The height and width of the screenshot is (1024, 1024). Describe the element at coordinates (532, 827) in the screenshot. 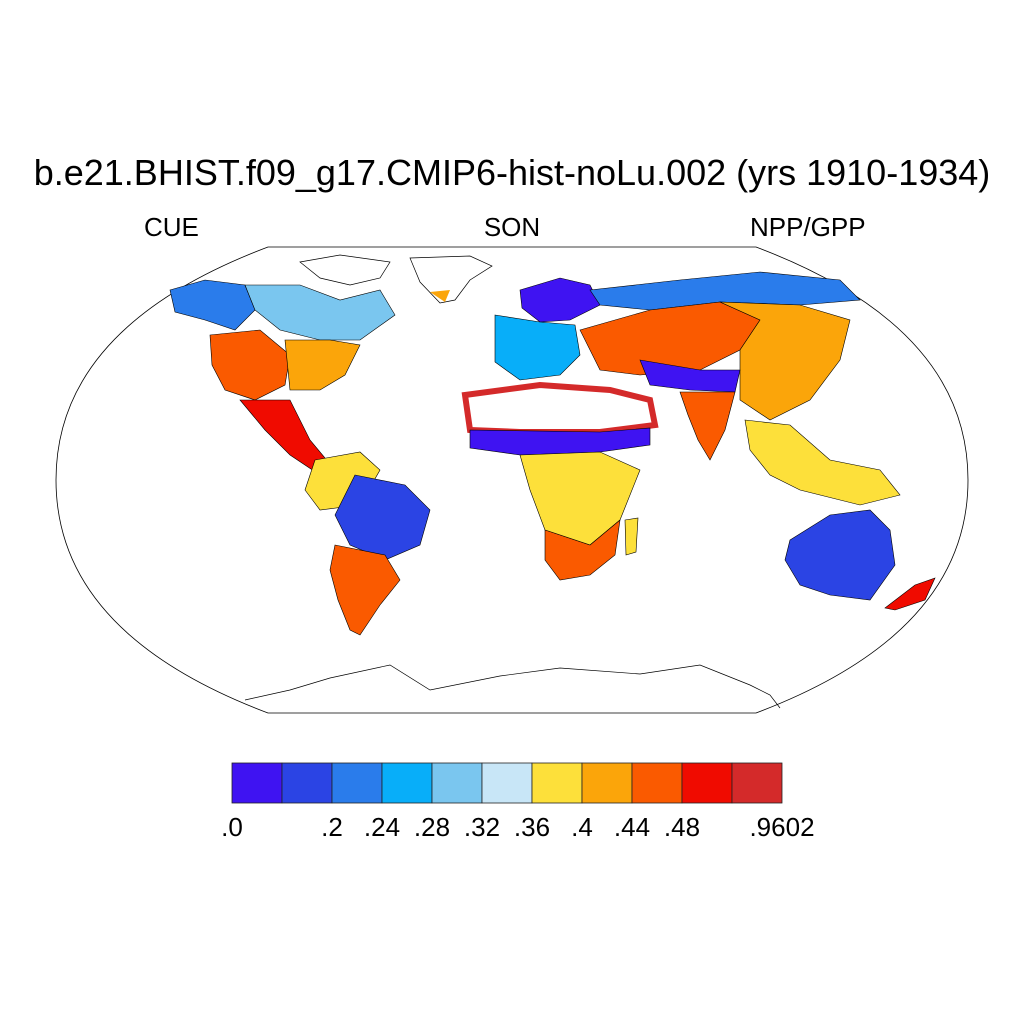

I see `colorbar-tick-label: .36` at that location.